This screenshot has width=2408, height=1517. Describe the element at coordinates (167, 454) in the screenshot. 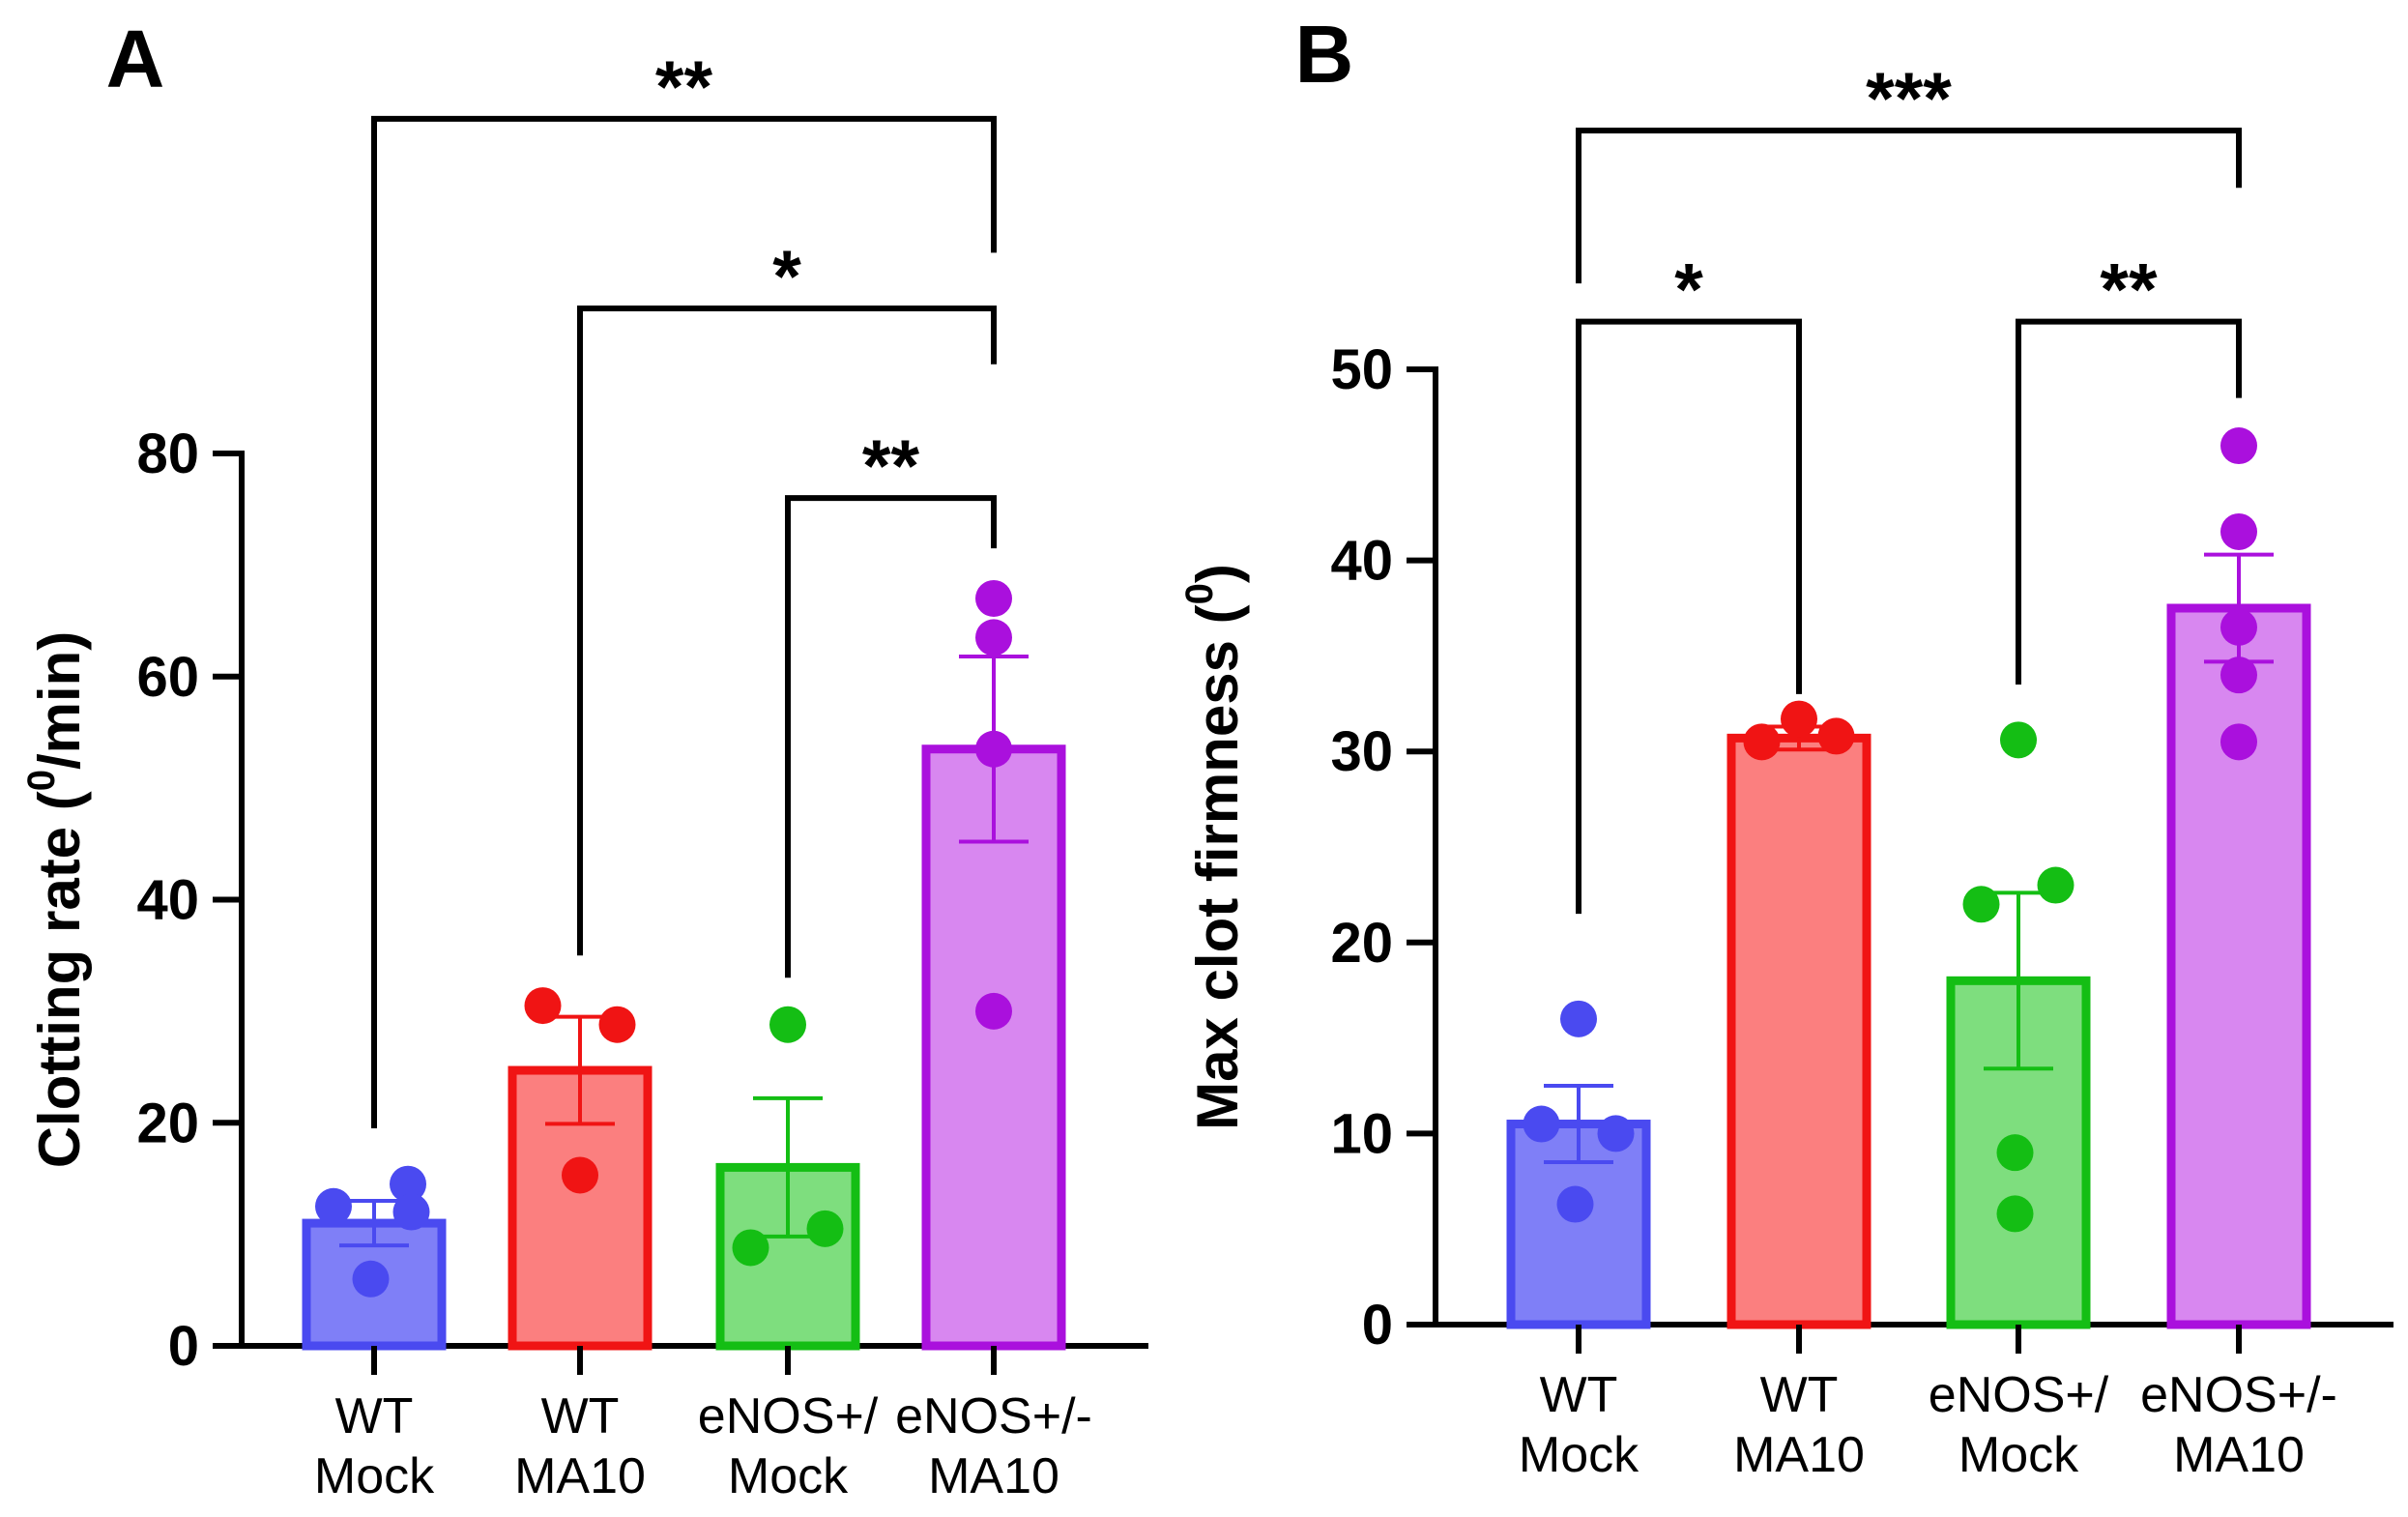

I see `y-tick-label: 80` at that location.